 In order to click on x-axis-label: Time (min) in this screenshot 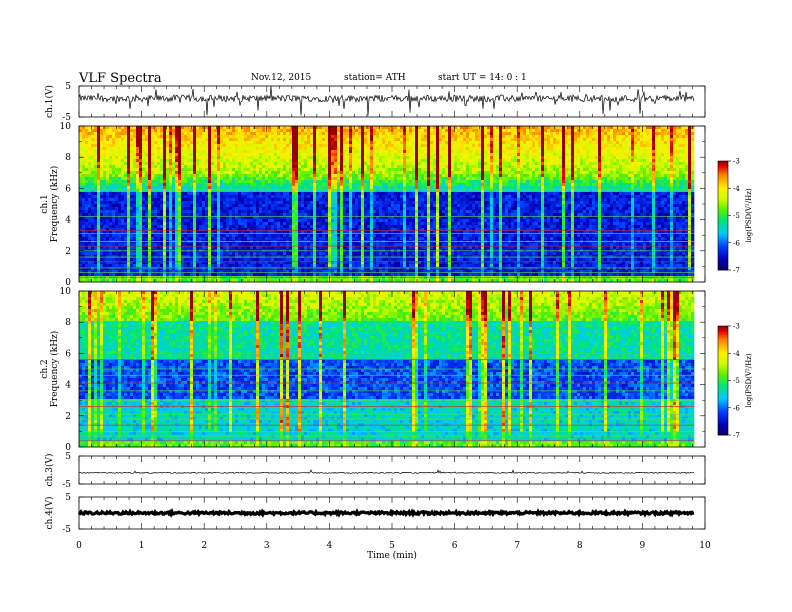, I will do `click(392, 555)`.